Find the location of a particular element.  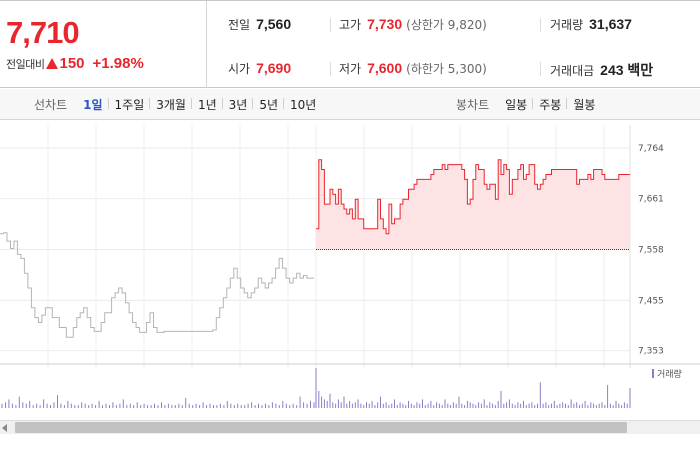

y-tick-label: 7,353 is located at coordinates (651, 352).